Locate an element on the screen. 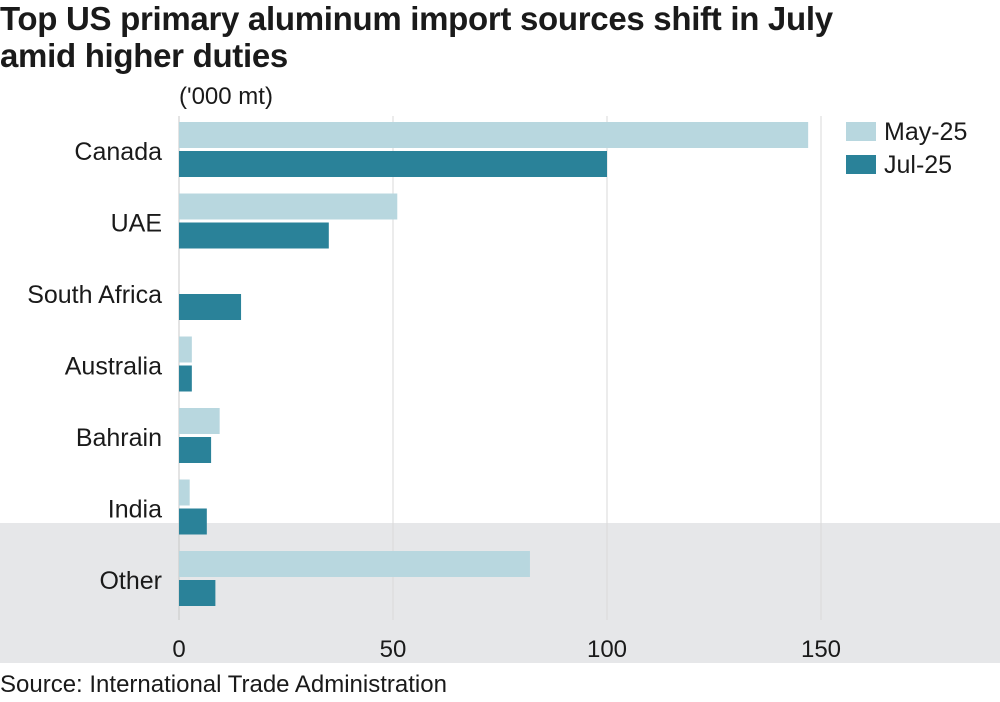 This screenshot has height=702, width=1000. chart-title-line-2: amid higher duties is located at coordinates (144, 55).